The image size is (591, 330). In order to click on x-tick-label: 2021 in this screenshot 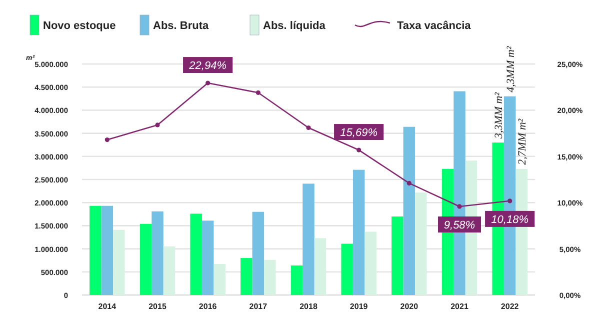, I will do `click(459, 306)`.